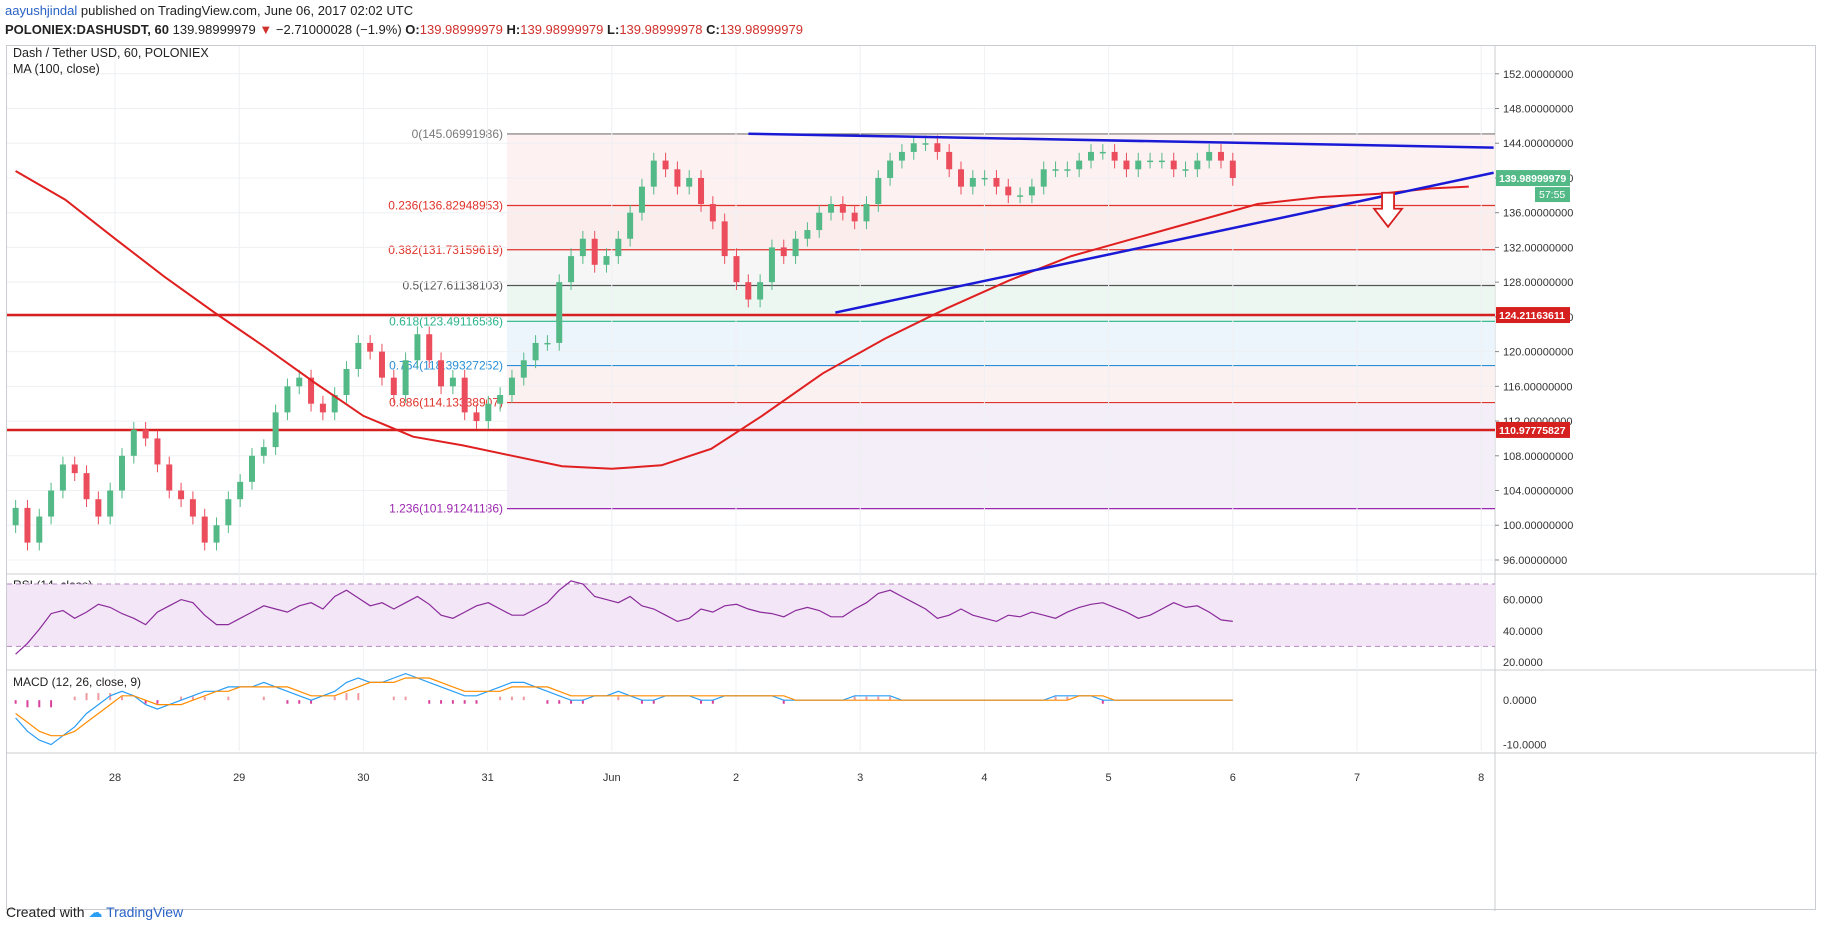  I want to click on down-arrow-annotation-icon, so click(1388, 210).